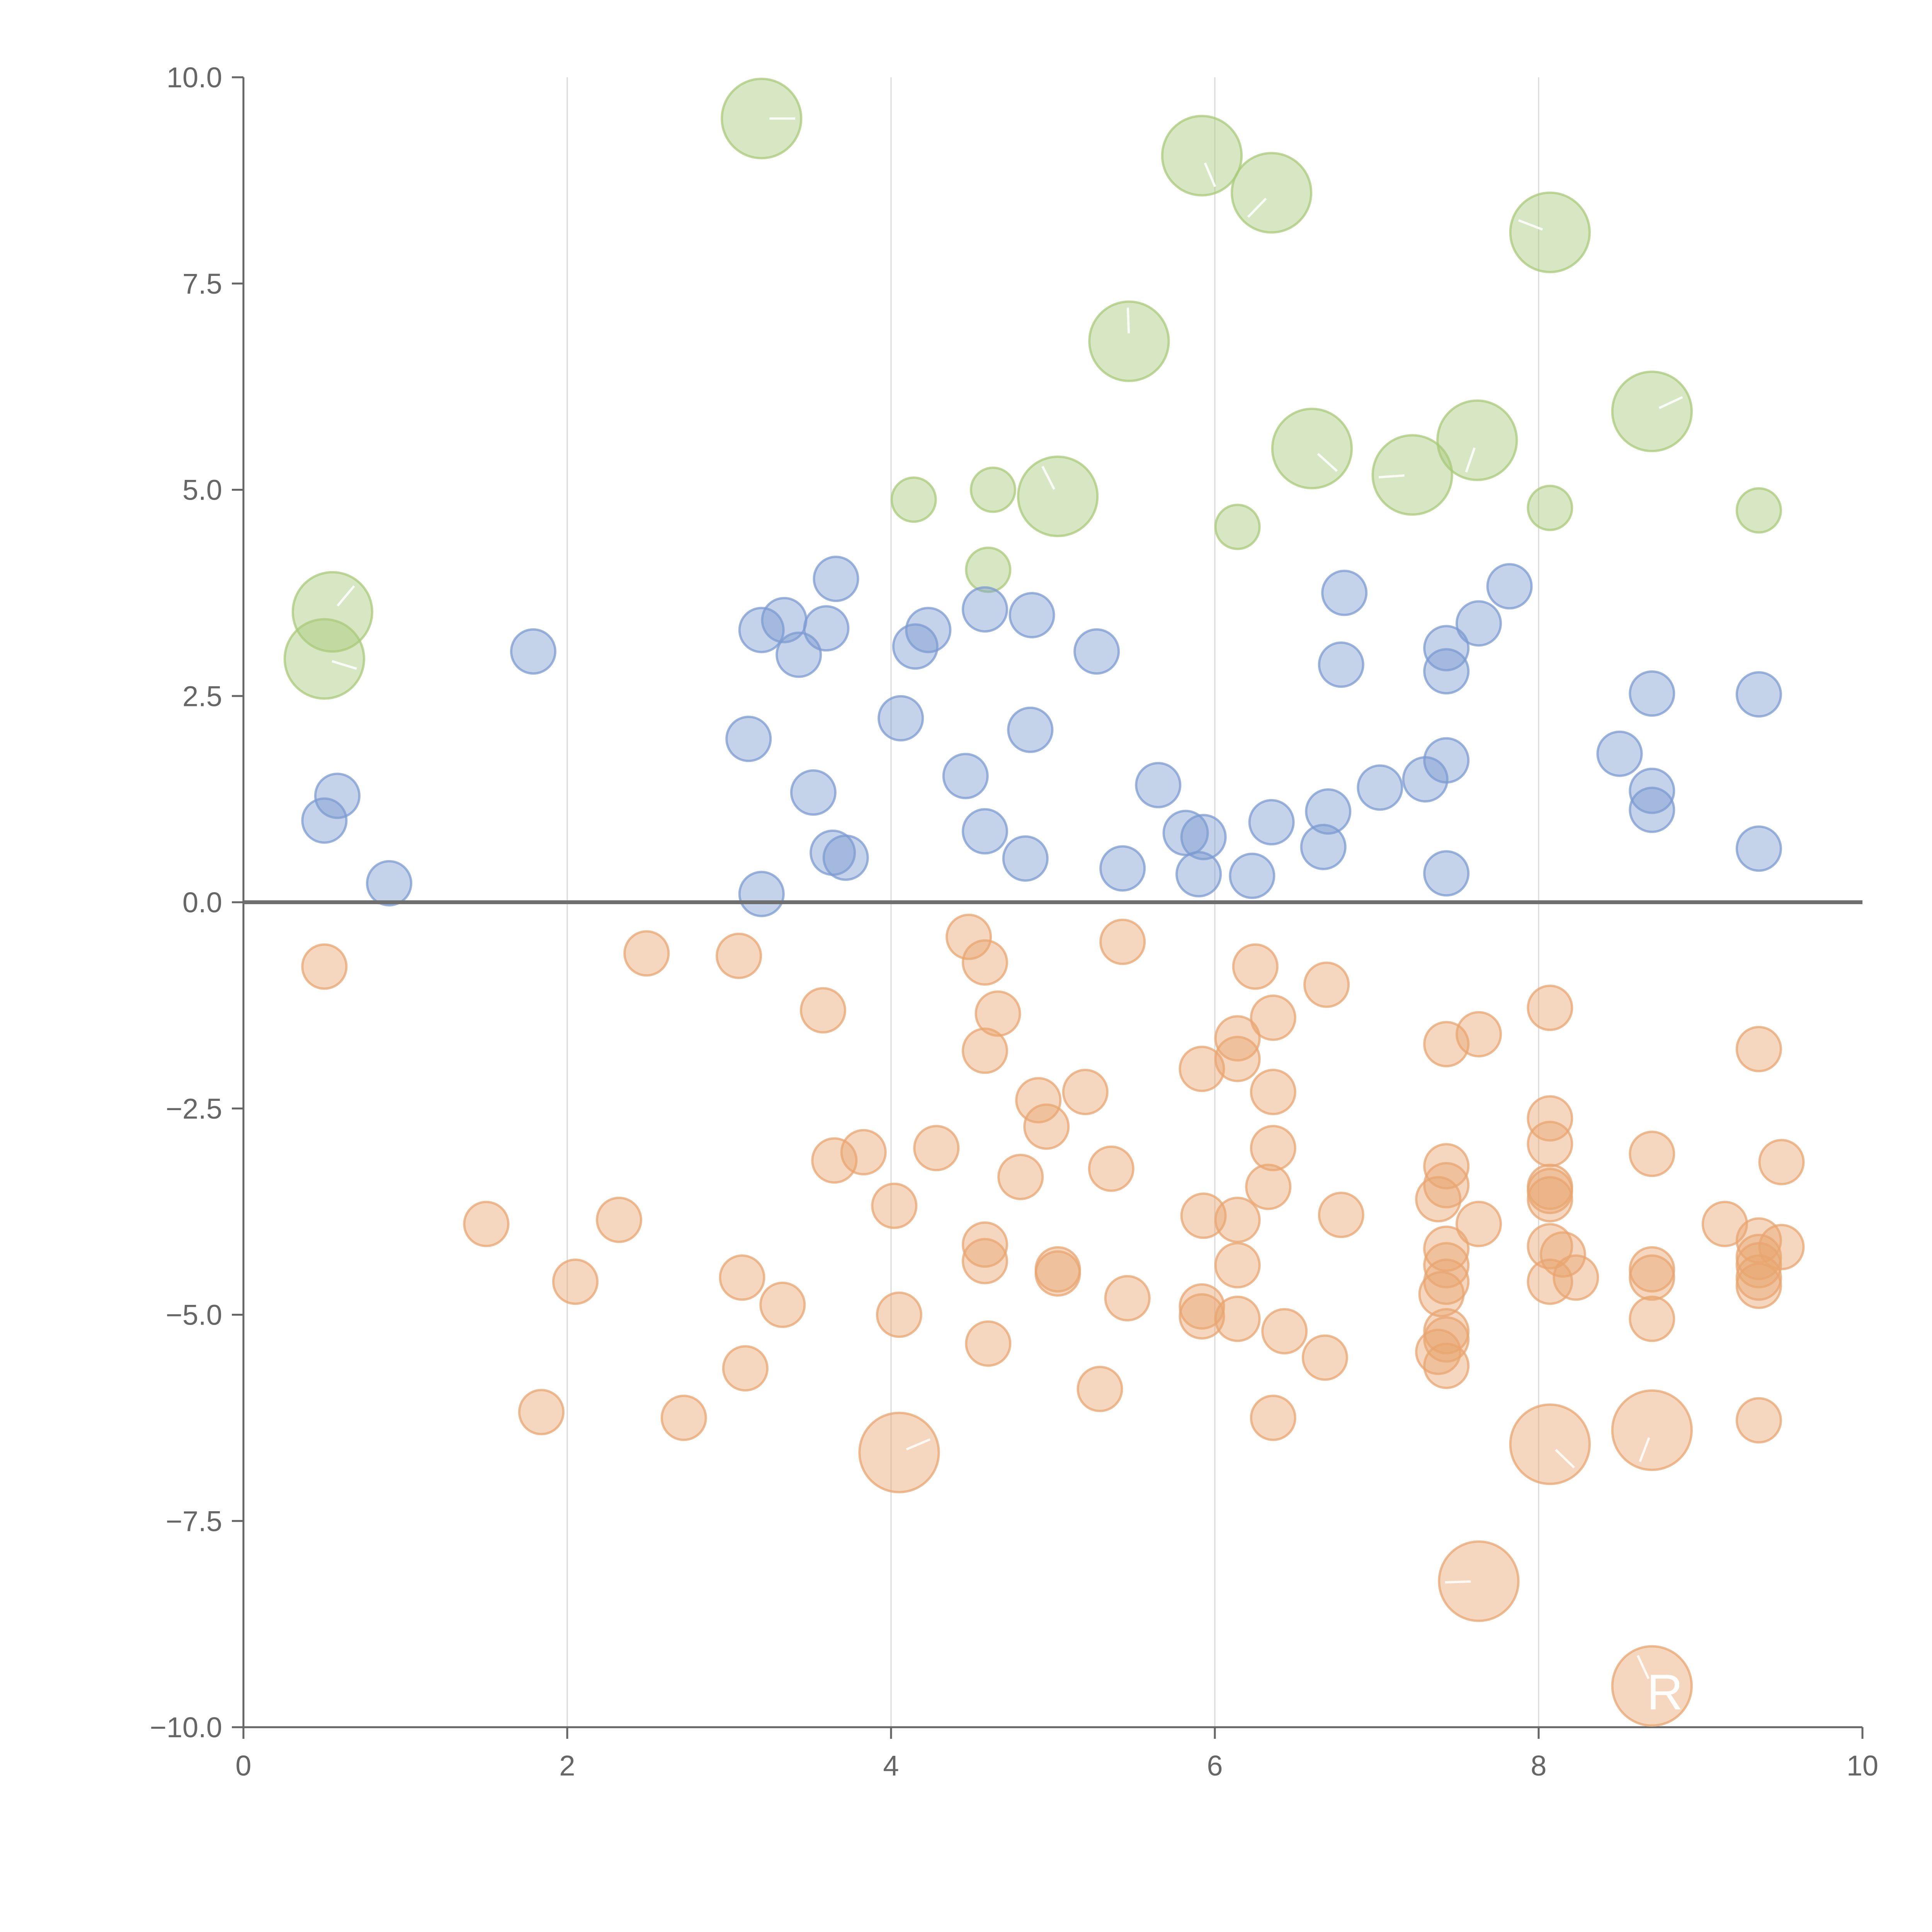  I want to click on y-tick-label: 7.5, so click(202, 284).